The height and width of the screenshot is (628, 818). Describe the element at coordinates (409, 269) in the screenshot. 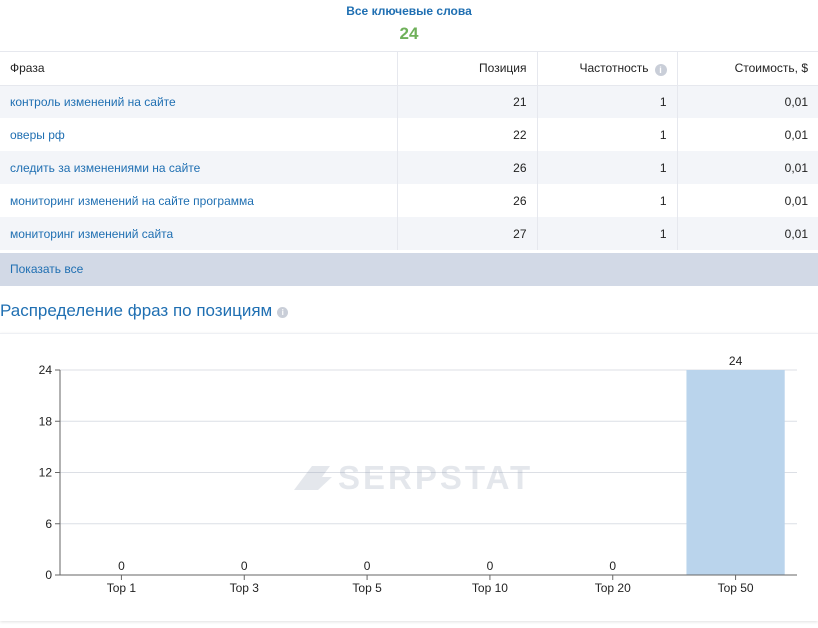

I see `show-all-button: Показать все` at that location.